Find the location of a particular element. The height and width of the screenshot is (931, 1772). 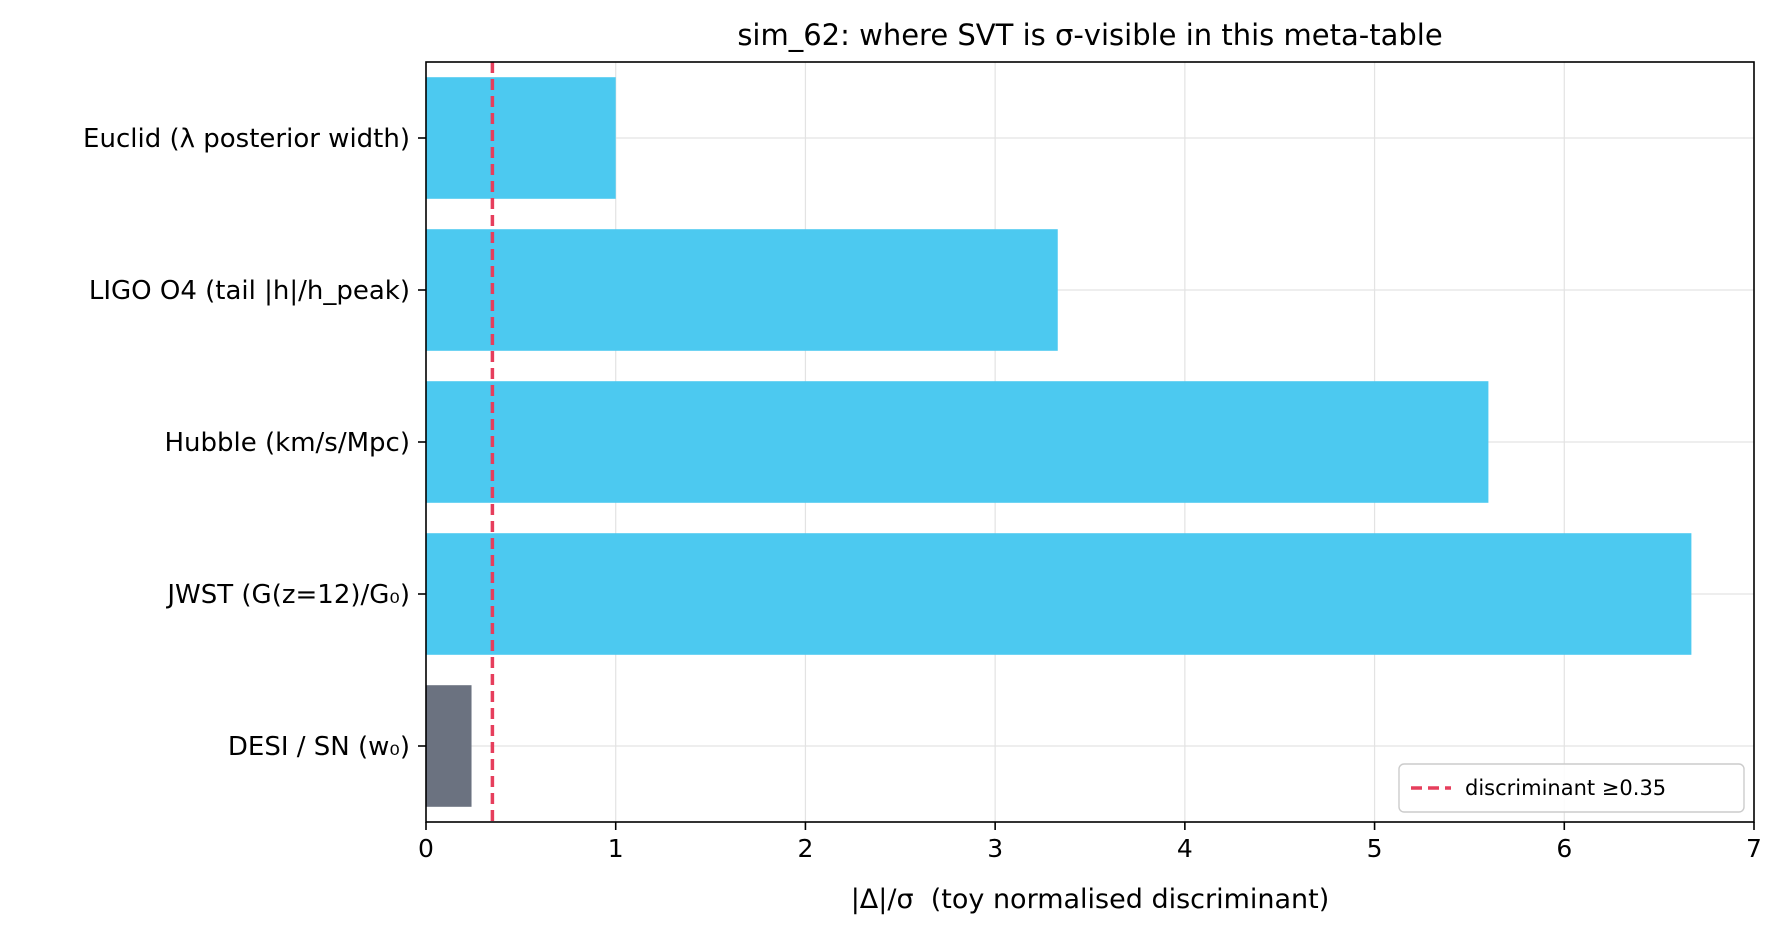

x-axis: 0 1 2 3 4 5 6 7 is located at coordinates (1090, 842).